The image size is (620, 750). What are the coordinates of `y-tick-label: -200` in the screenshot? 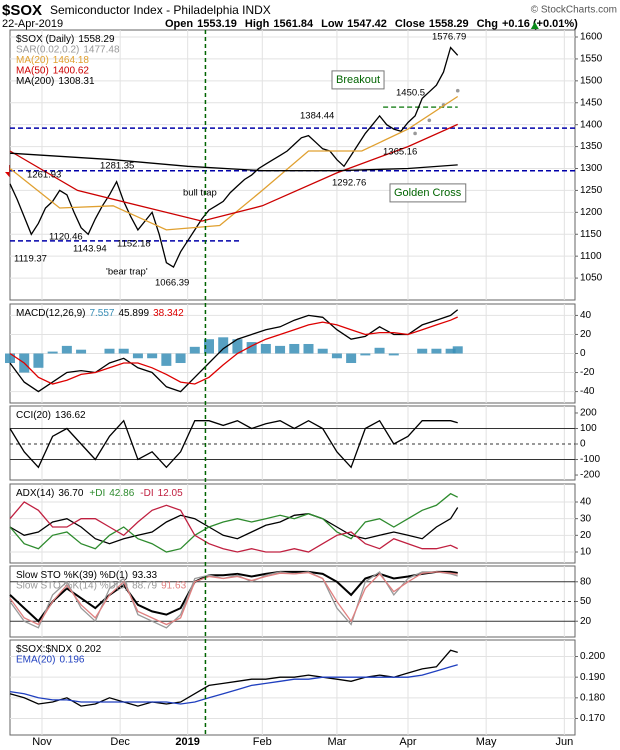 It's located at (590, 475).